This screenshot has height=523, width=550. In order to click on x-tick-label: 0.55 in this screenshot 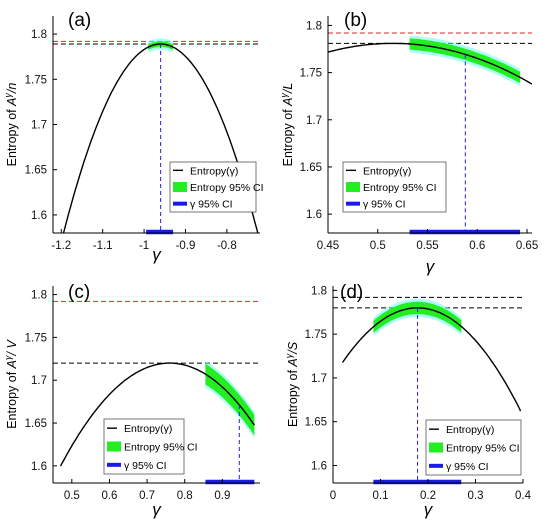, I will do `click(427, 246)`.